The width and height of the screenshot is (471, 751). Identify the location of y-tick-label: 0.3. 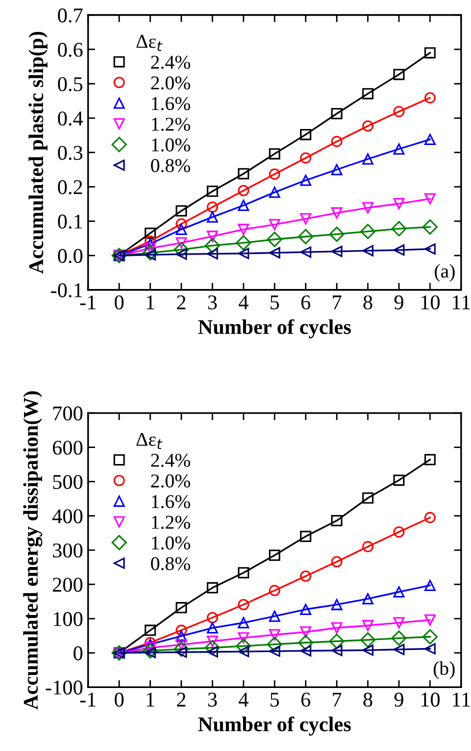
(70, 153).